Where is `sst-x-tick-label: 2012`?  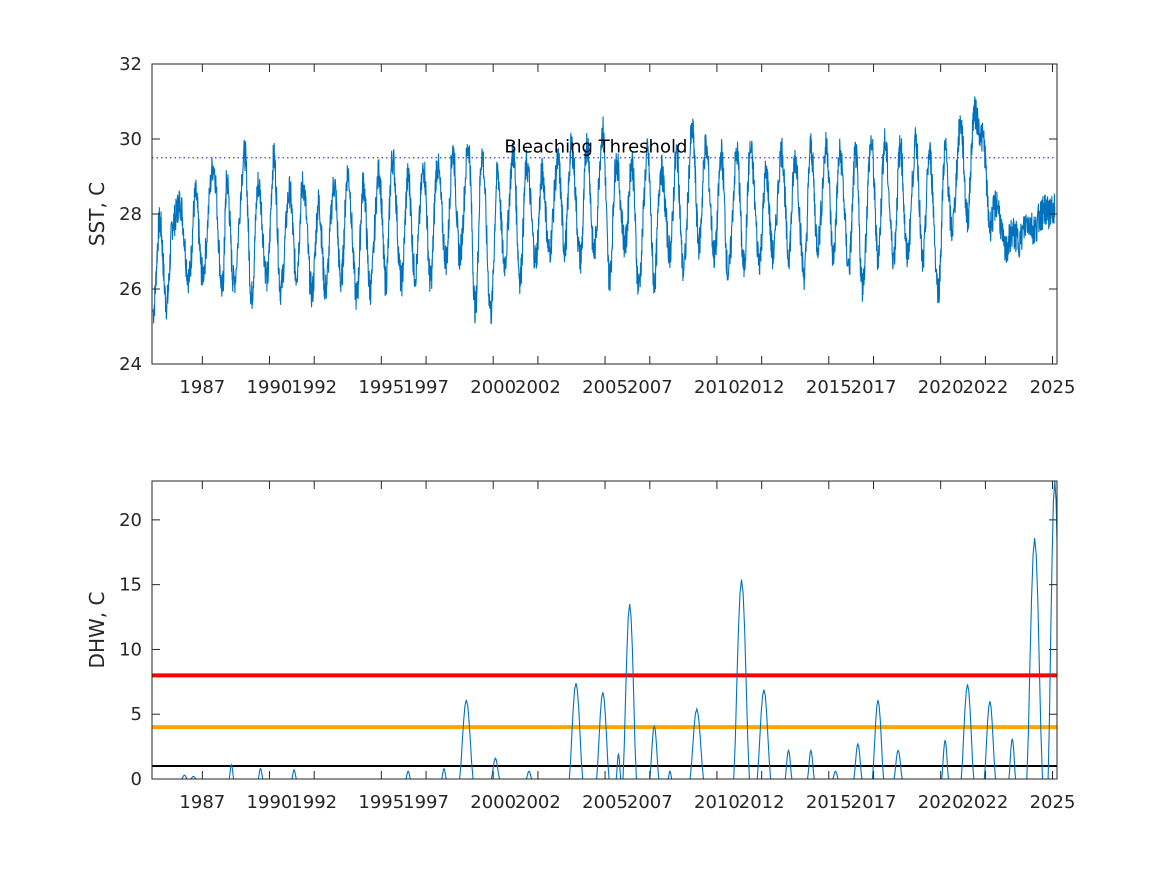
sst-x-tick-label: 2012 is located at coordinates (762, 387).